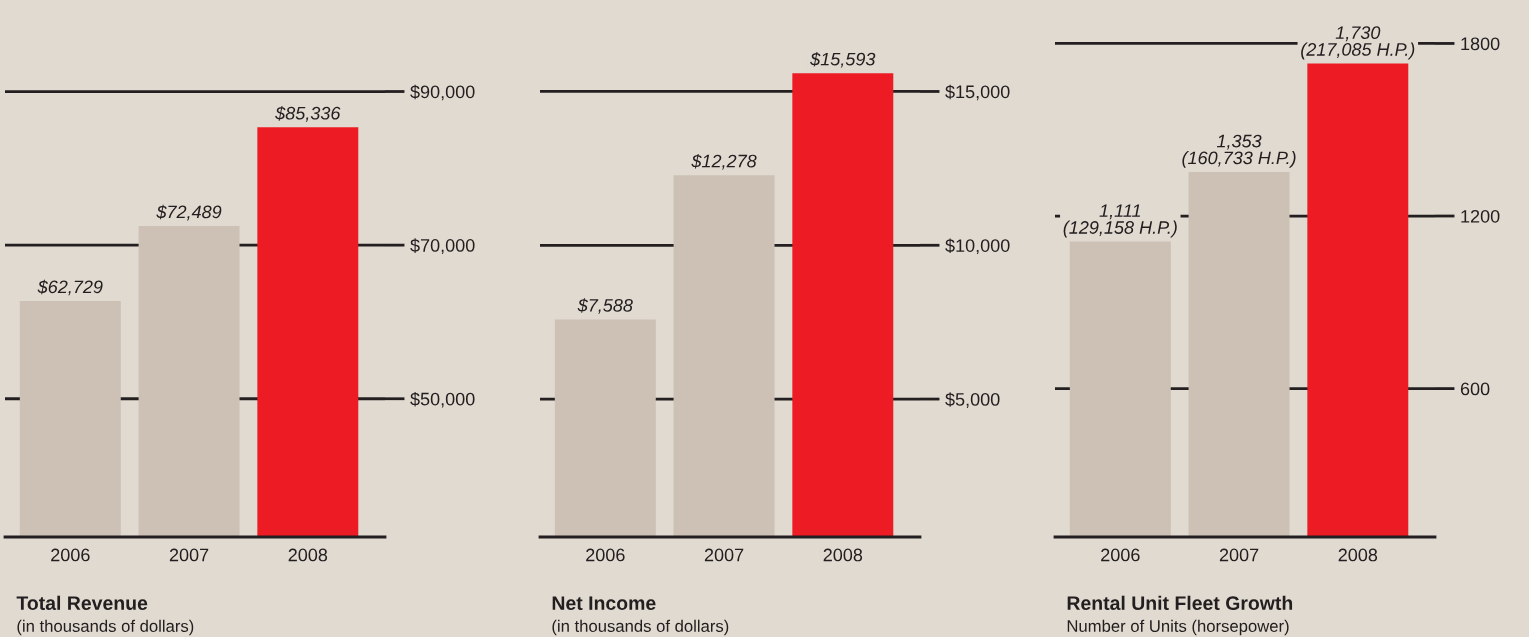 The image size is (1529, 637). What do you see at coordinates (977, 246) in the screenshot?
I see `y-tick-label: $10,000` at bounding box center [977, 246].